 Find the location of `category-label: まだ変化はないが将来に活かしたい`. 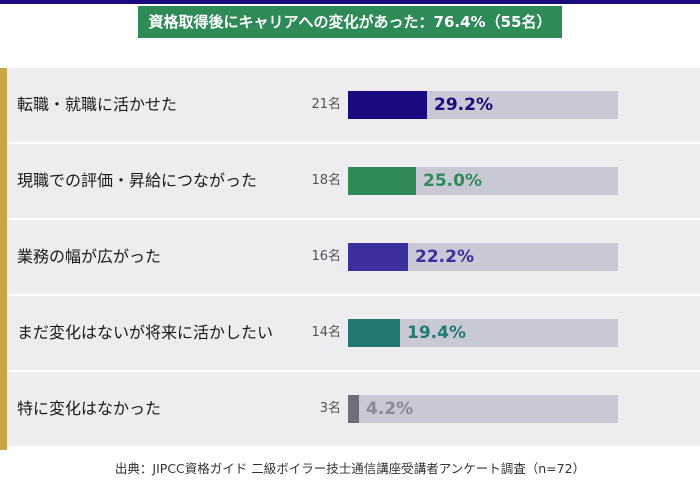

category-label: まだ変化はないが将来に活かしたい is located at coordinates (145, 332).